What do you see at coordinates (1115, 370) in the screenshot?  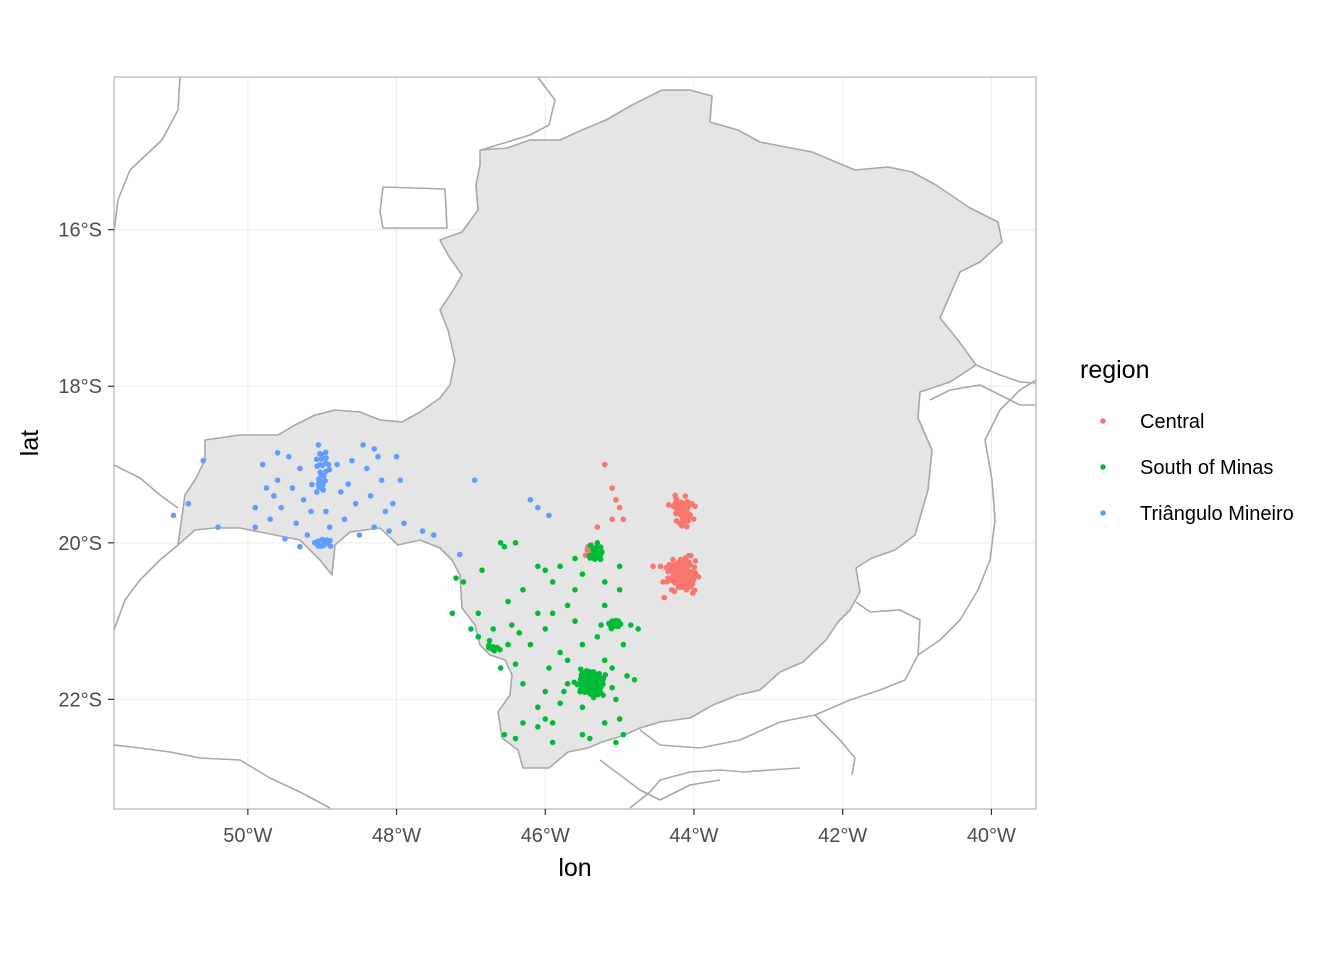 I see `legend-title: region` at bounding box center [1115, 370].